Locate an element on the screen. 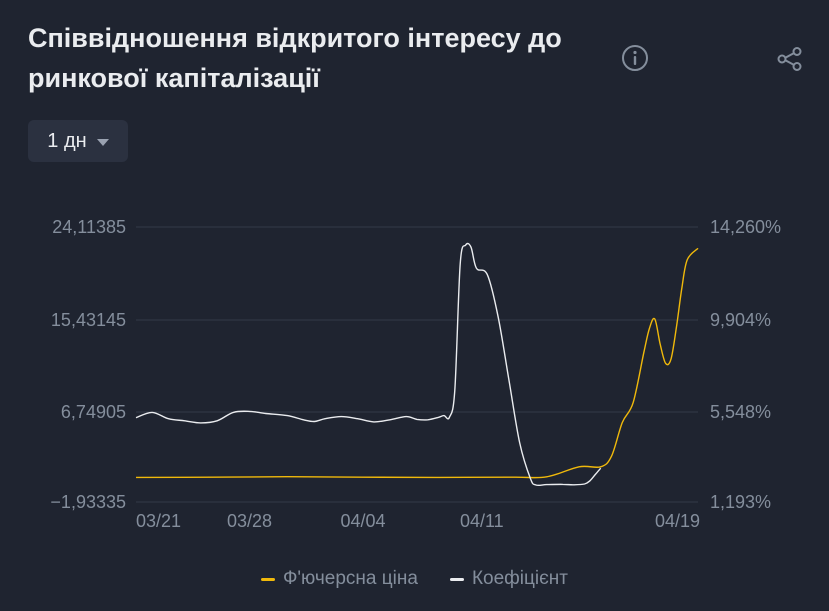  x-tick-label: 04/04 is located at coordinates (362, 520).